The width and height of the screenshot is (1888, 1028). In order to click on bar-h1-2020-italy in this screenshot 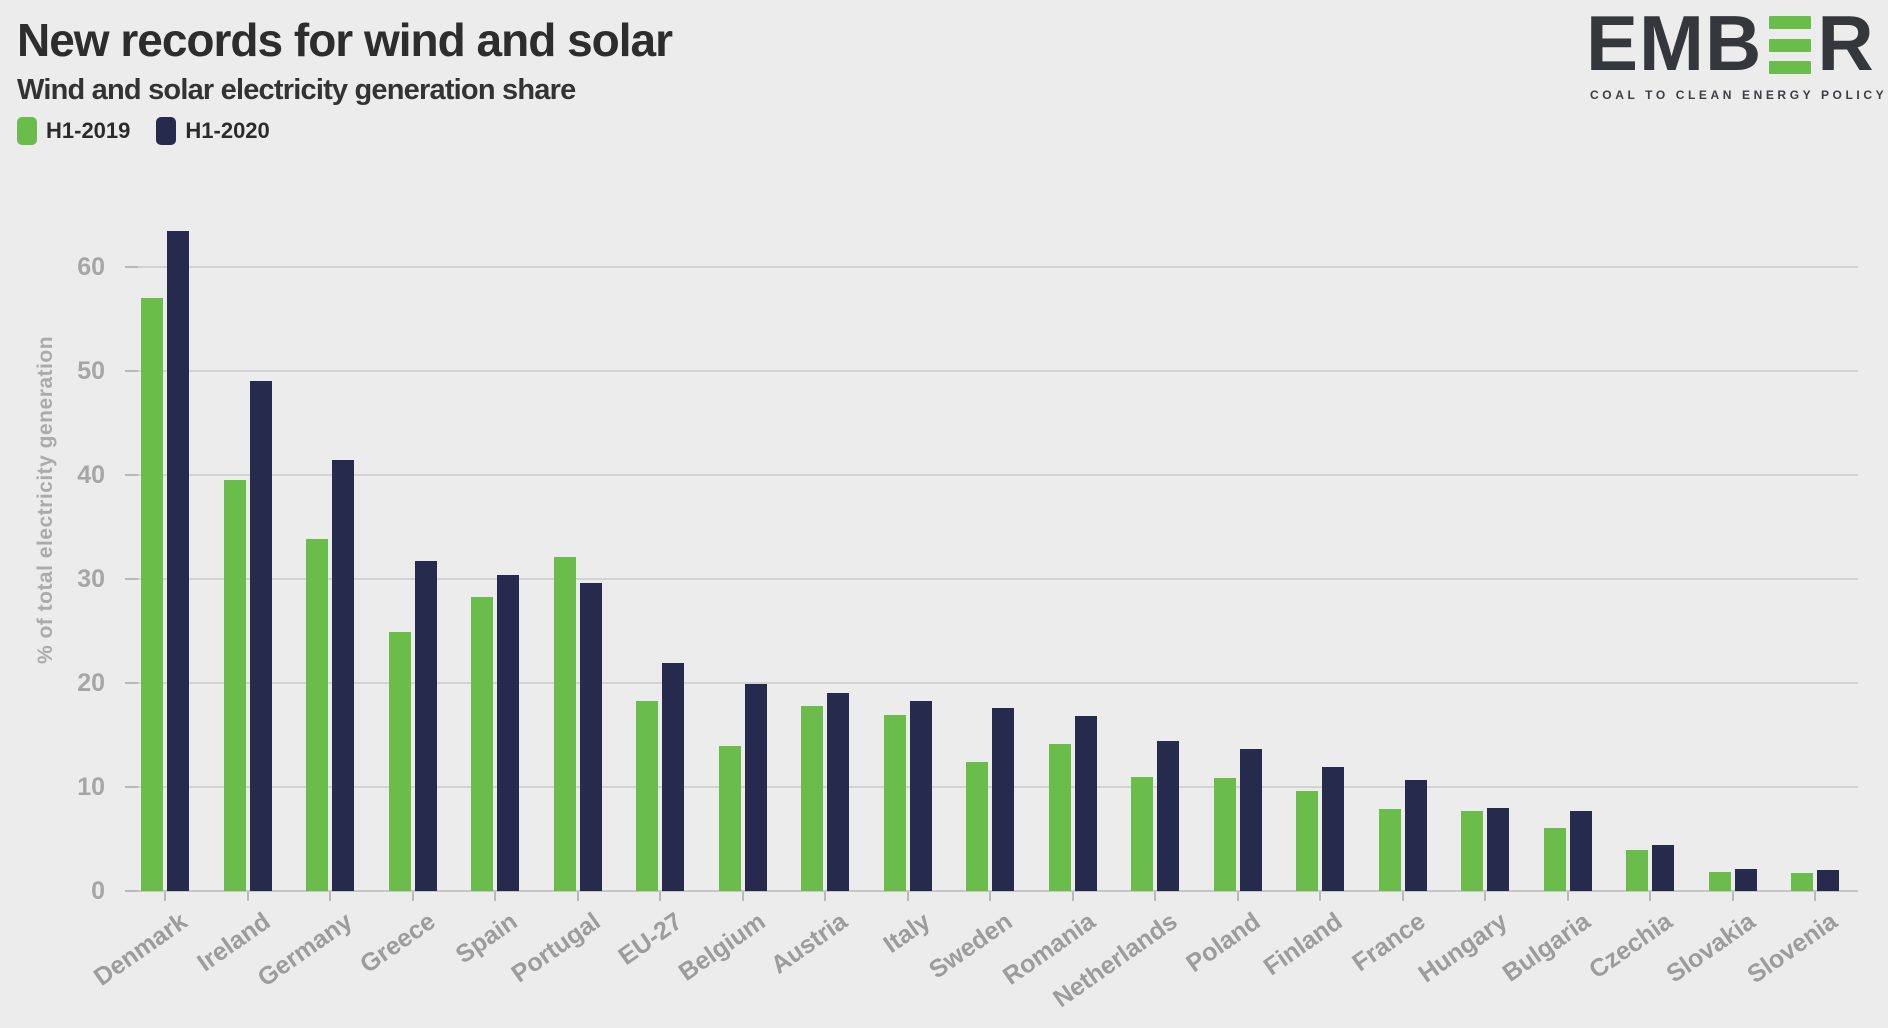, I will do `click(920, 796)`.